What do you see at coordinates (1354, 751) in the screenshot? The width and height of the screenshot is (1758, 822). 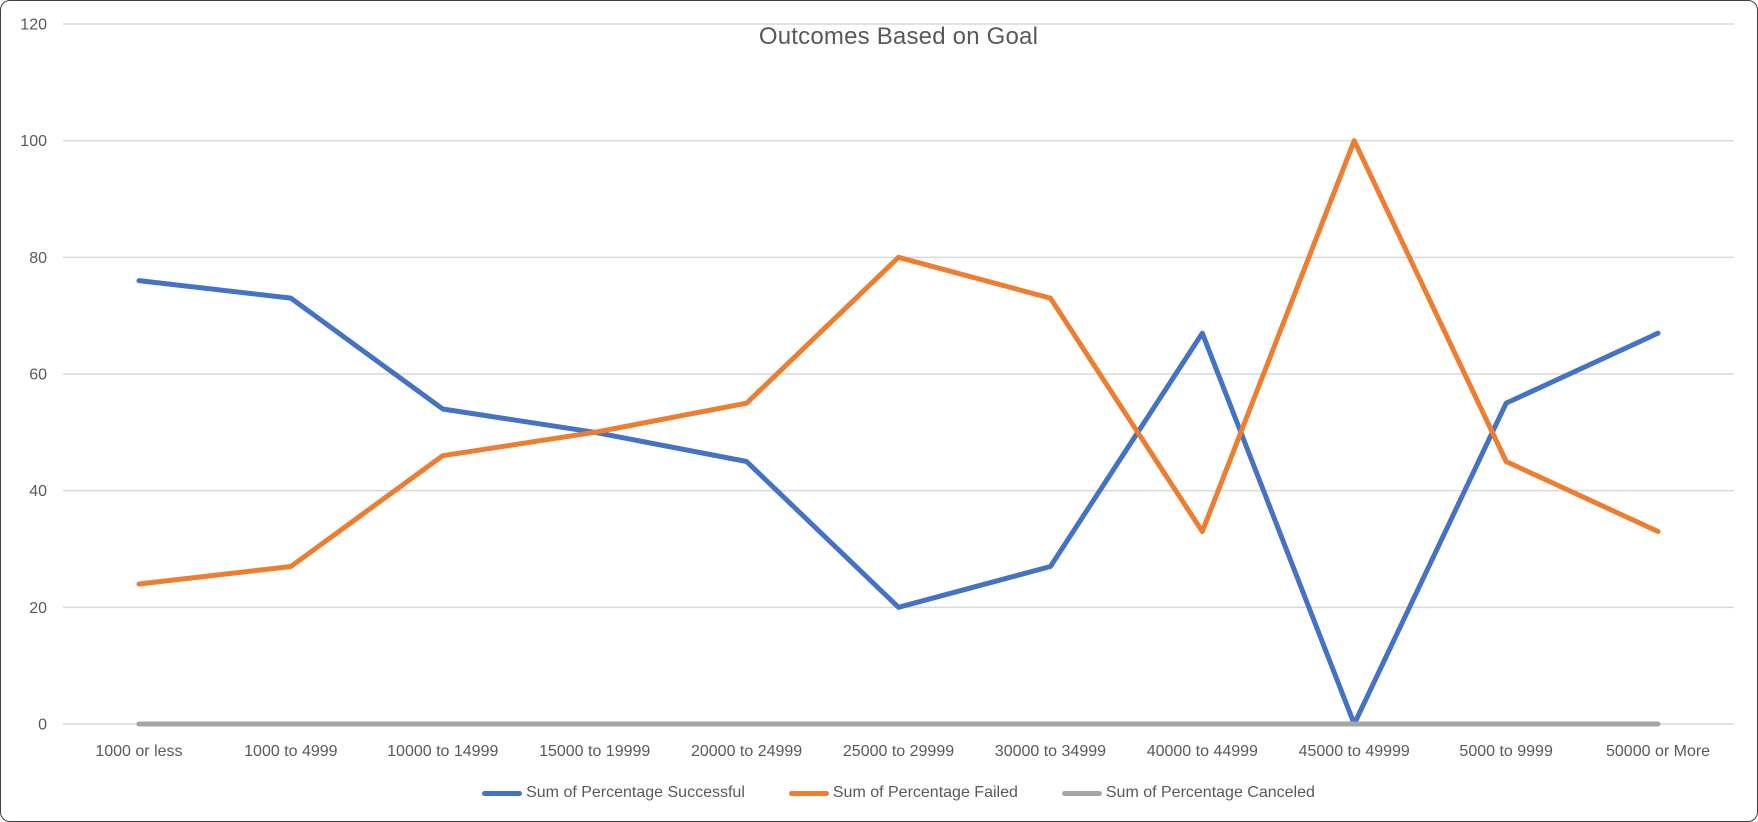 I see `x-axis-category-label: 45000 to 49999` at bounding box center [1354, 751].